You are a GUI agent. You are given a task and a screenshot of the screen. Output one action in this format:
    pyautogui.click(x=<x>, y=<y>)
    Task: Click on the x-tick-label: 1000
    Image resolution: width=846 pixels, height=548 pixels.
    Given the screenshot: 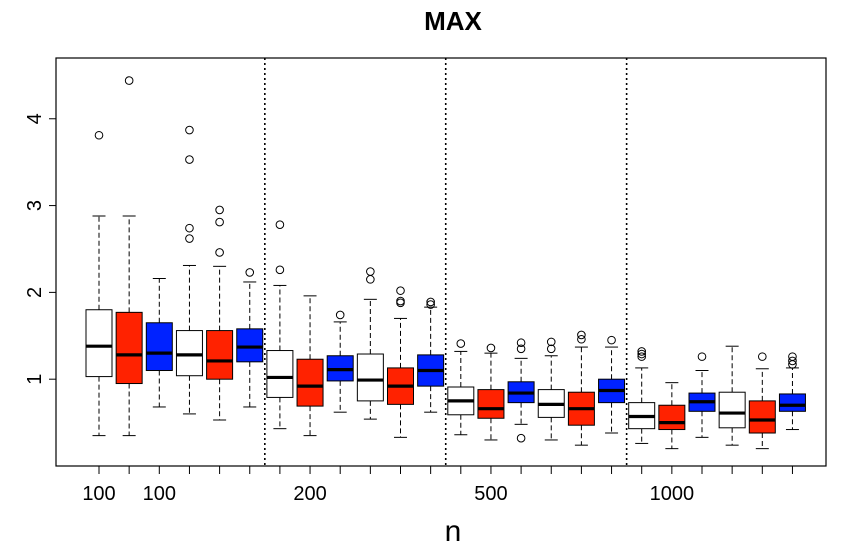 What is the action you would take?
    pyautogui.click(x=672, y=494)
    